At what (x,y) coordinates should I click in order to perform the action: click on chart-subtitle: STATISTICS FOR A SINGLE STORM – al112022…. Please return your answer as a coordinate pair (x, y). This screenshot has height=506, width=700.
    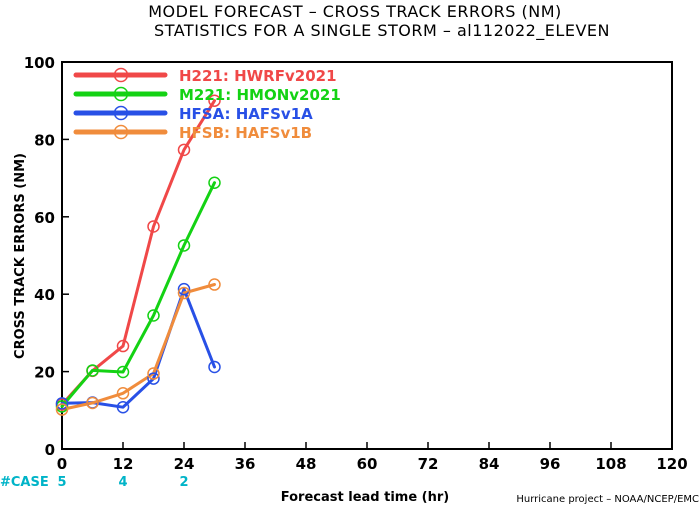
    Looking at the image, I should click on (382, 31).